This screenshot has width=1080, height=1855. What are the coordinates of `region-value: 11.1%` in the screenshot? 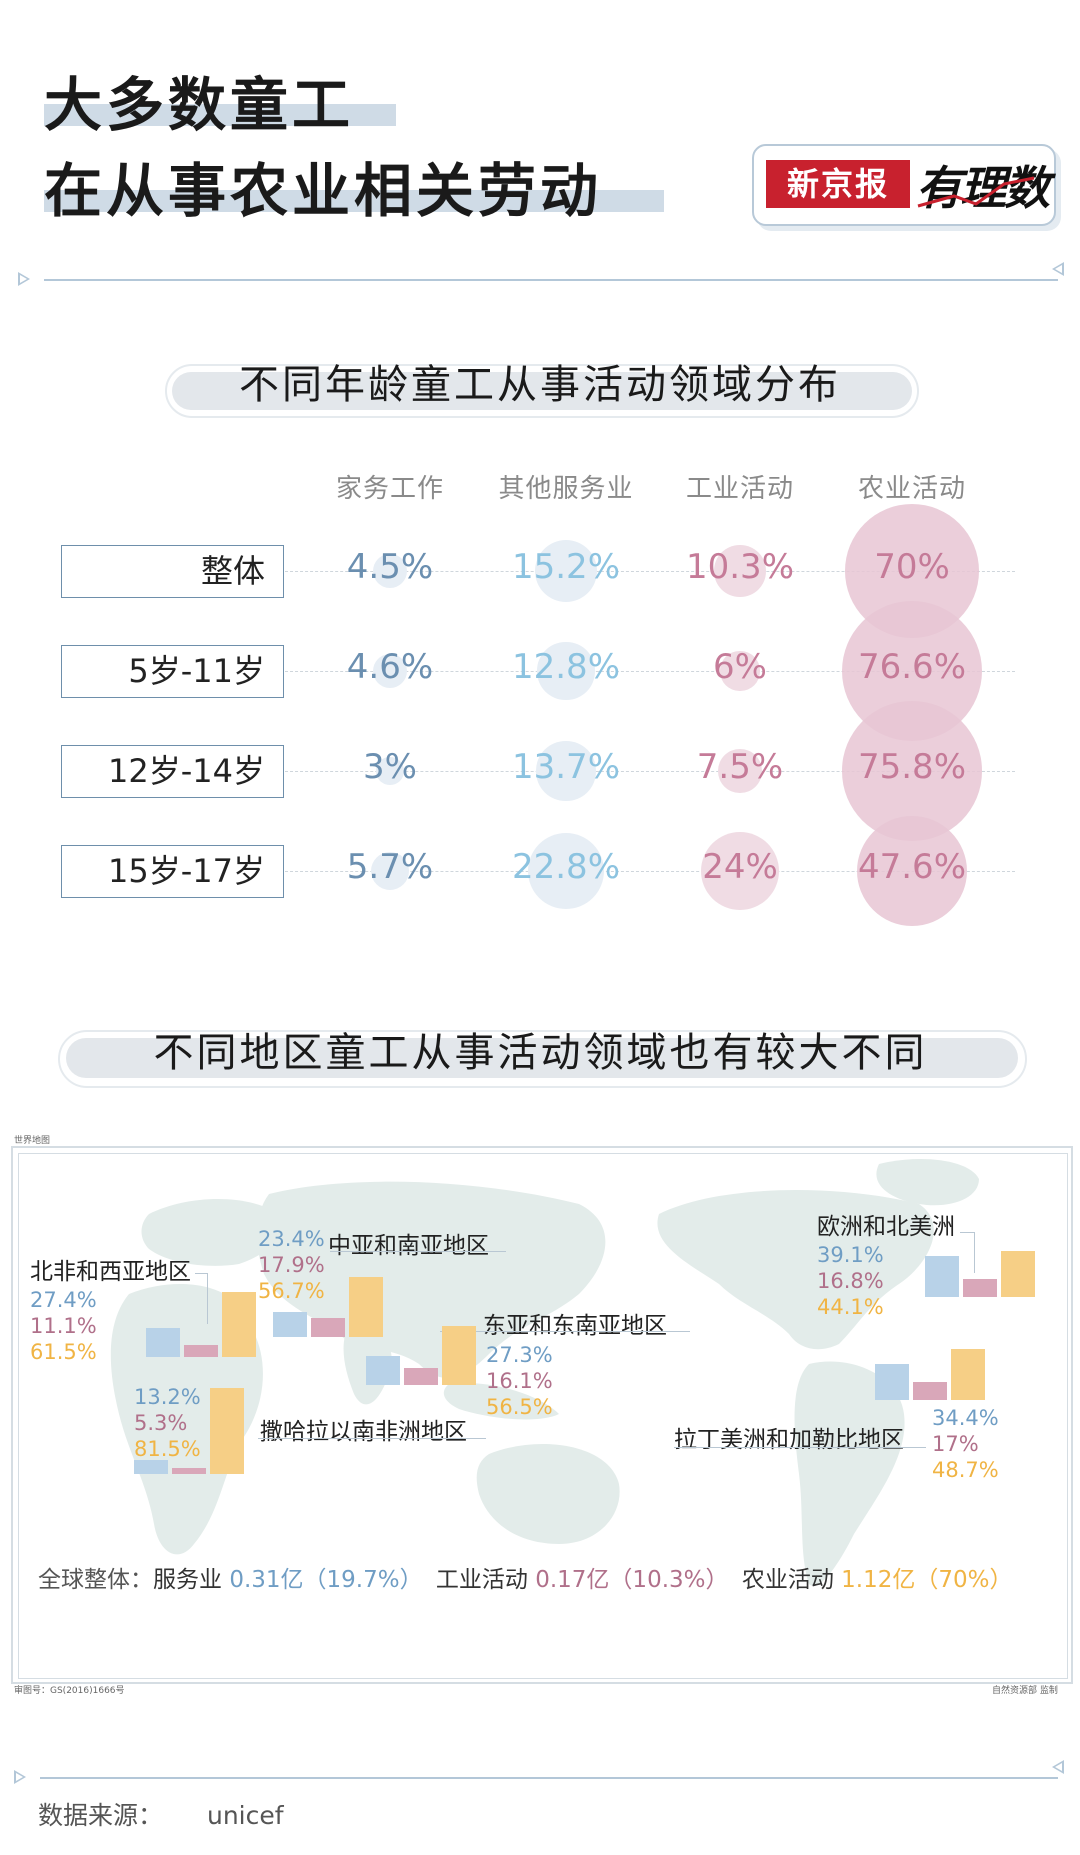 It's located at (63, 1326).